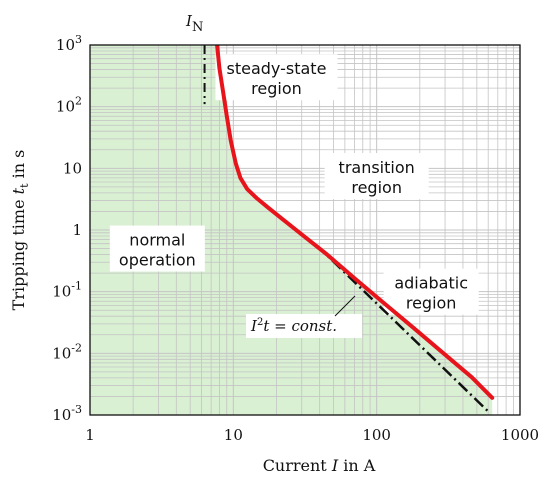 This screenshot has width=550, height=480. Describe the element at coordinates (90, 435) in the screenshot. I see `x-tick-label: 1` at that location.